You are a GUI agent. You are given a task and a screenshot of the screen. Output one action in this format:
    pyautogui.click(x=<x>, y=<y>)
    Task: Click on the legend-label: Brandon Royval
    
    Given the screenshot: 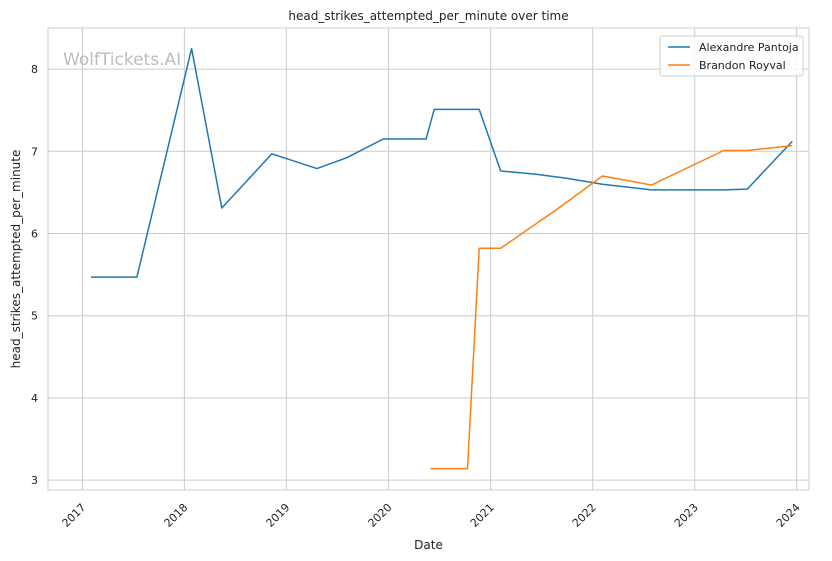 What is the action you would take?
    pyautogui.click(x=742, y=65)
    